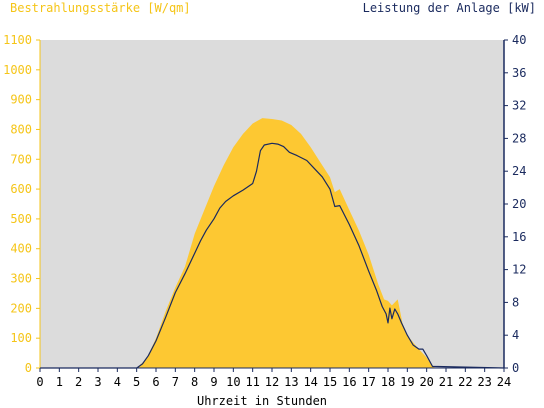 The width and height of the screenshot is (544, 408). I want to click on x-tick-label: 24, so click(504, 382).